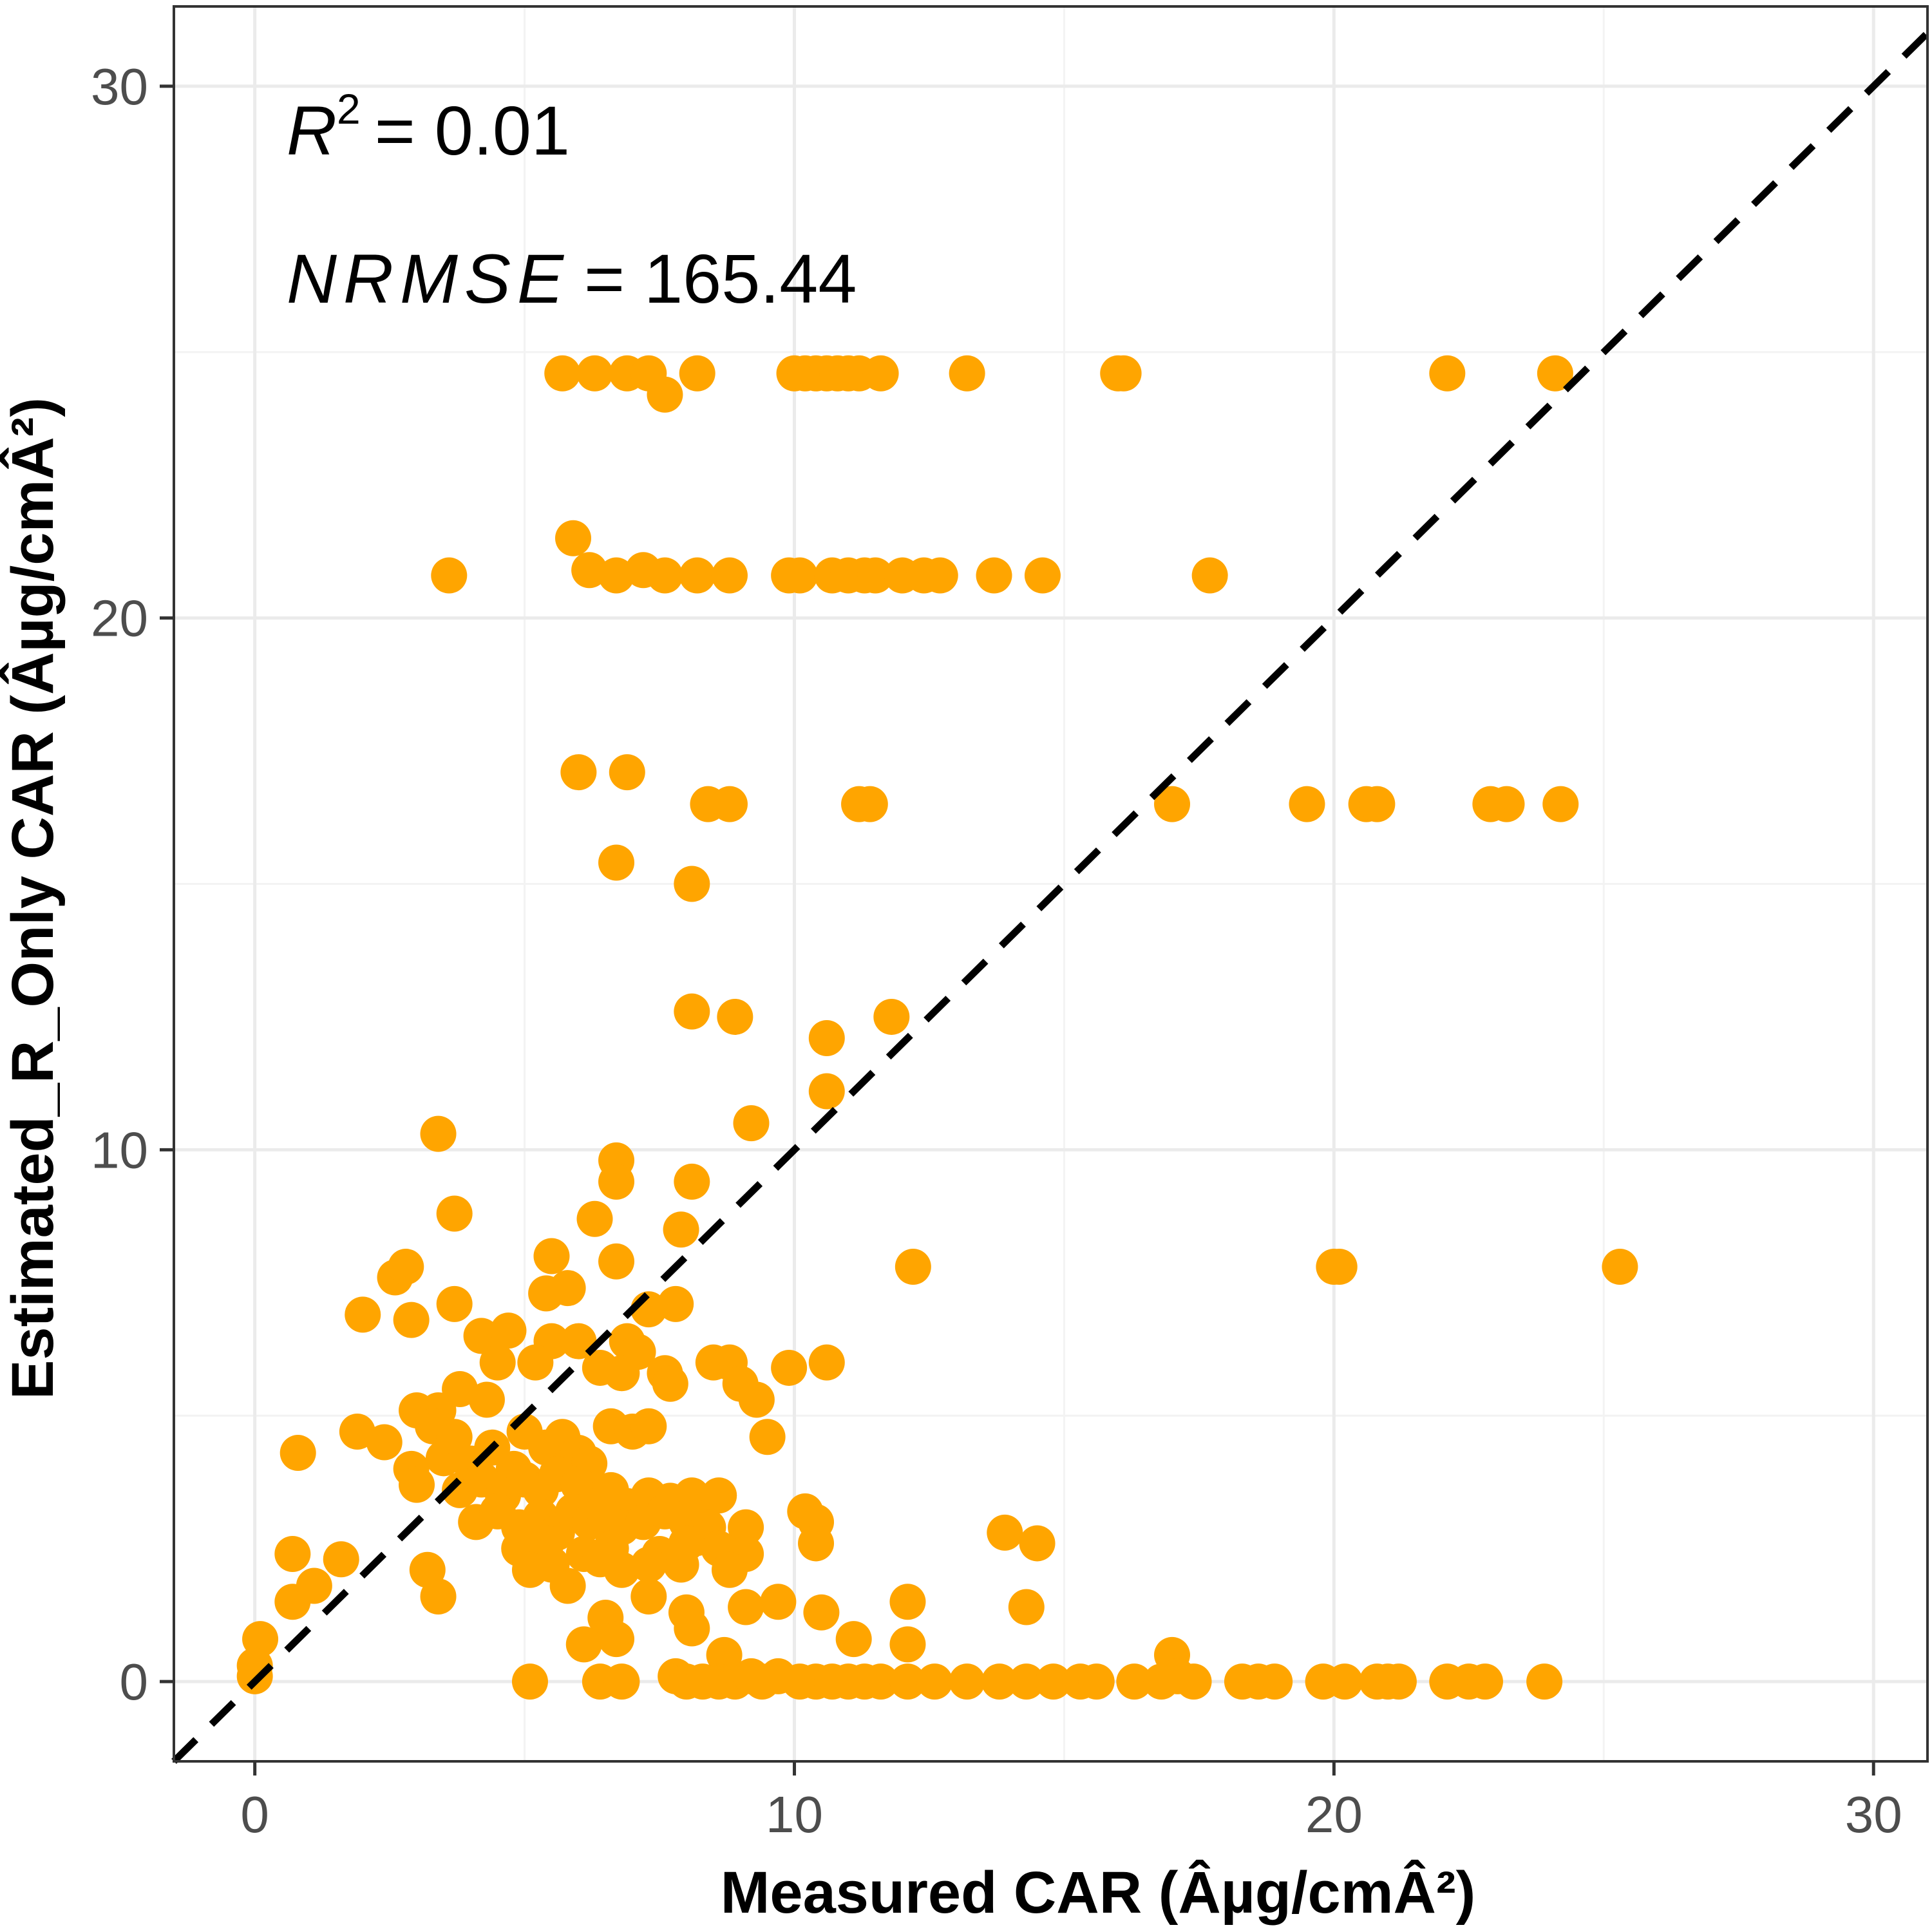 The height and width of the screenshot is (1932, 1932). Describe the element at coordinates (1098, 1892) in the screenshot. I see `x-axis-title: Measured CAR (Âµg/cmÂ²)` at that location.